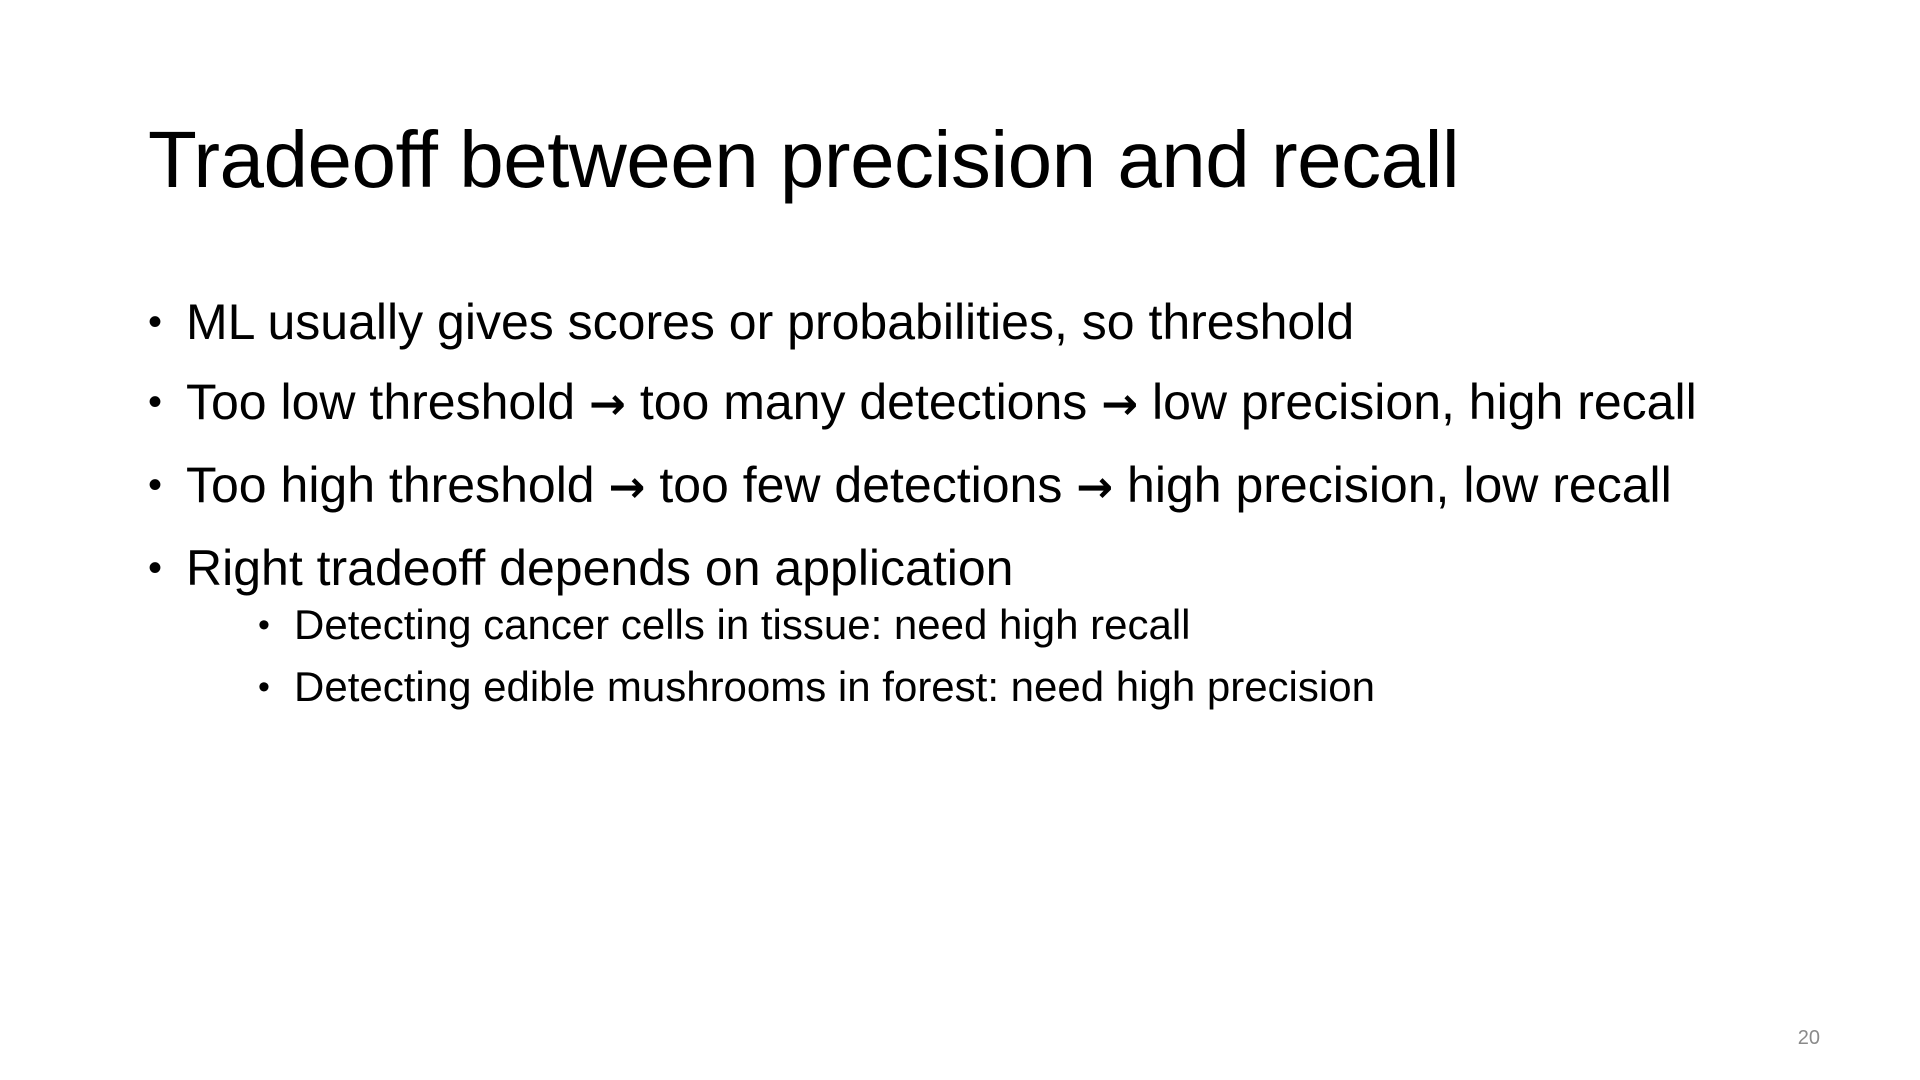 The image size is (1920, 1080). What do you see at coordinates (600, 568) in the screenshot?
I see `bullet-text: Right tradeoff depends on application` at bounding box center [600, 568].